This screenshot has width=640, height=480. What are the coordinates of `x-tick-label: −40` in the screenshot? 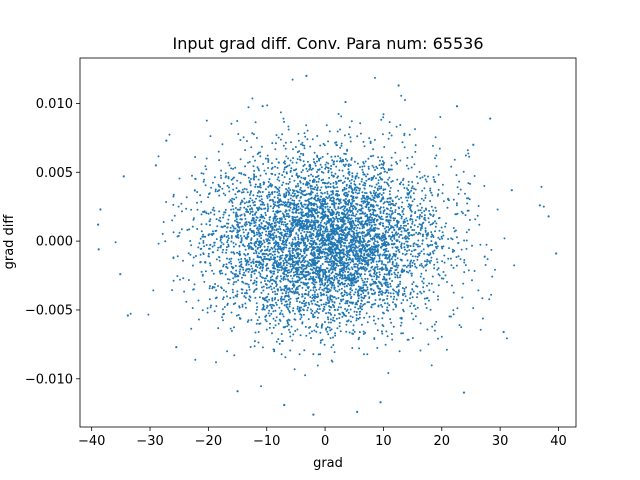 It's located at (91, 441).